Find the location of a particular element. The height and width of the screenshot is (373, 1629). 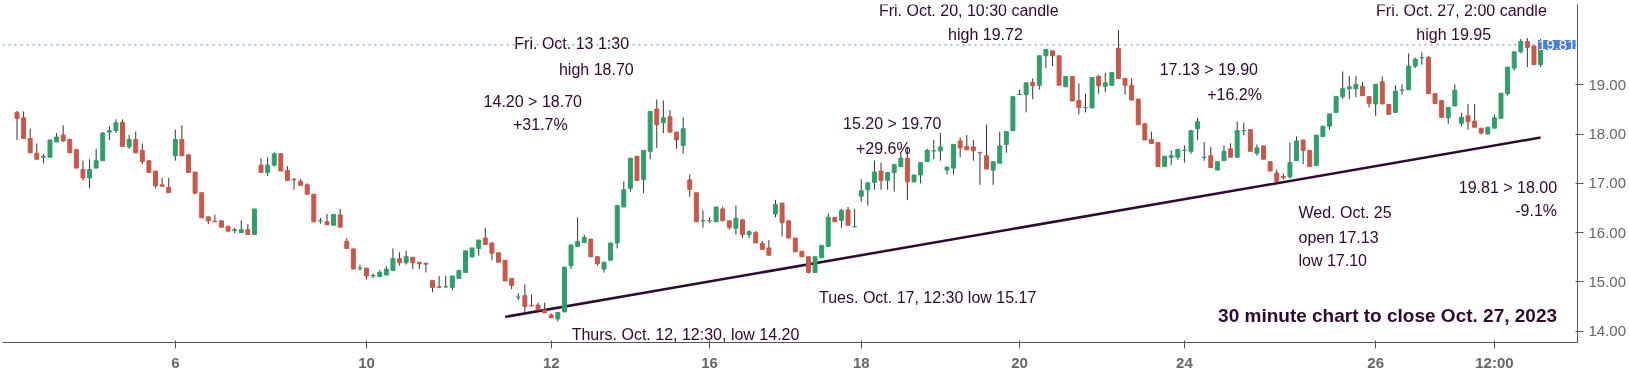

x-tick-label: 6 is located at coordinates (175, 362).